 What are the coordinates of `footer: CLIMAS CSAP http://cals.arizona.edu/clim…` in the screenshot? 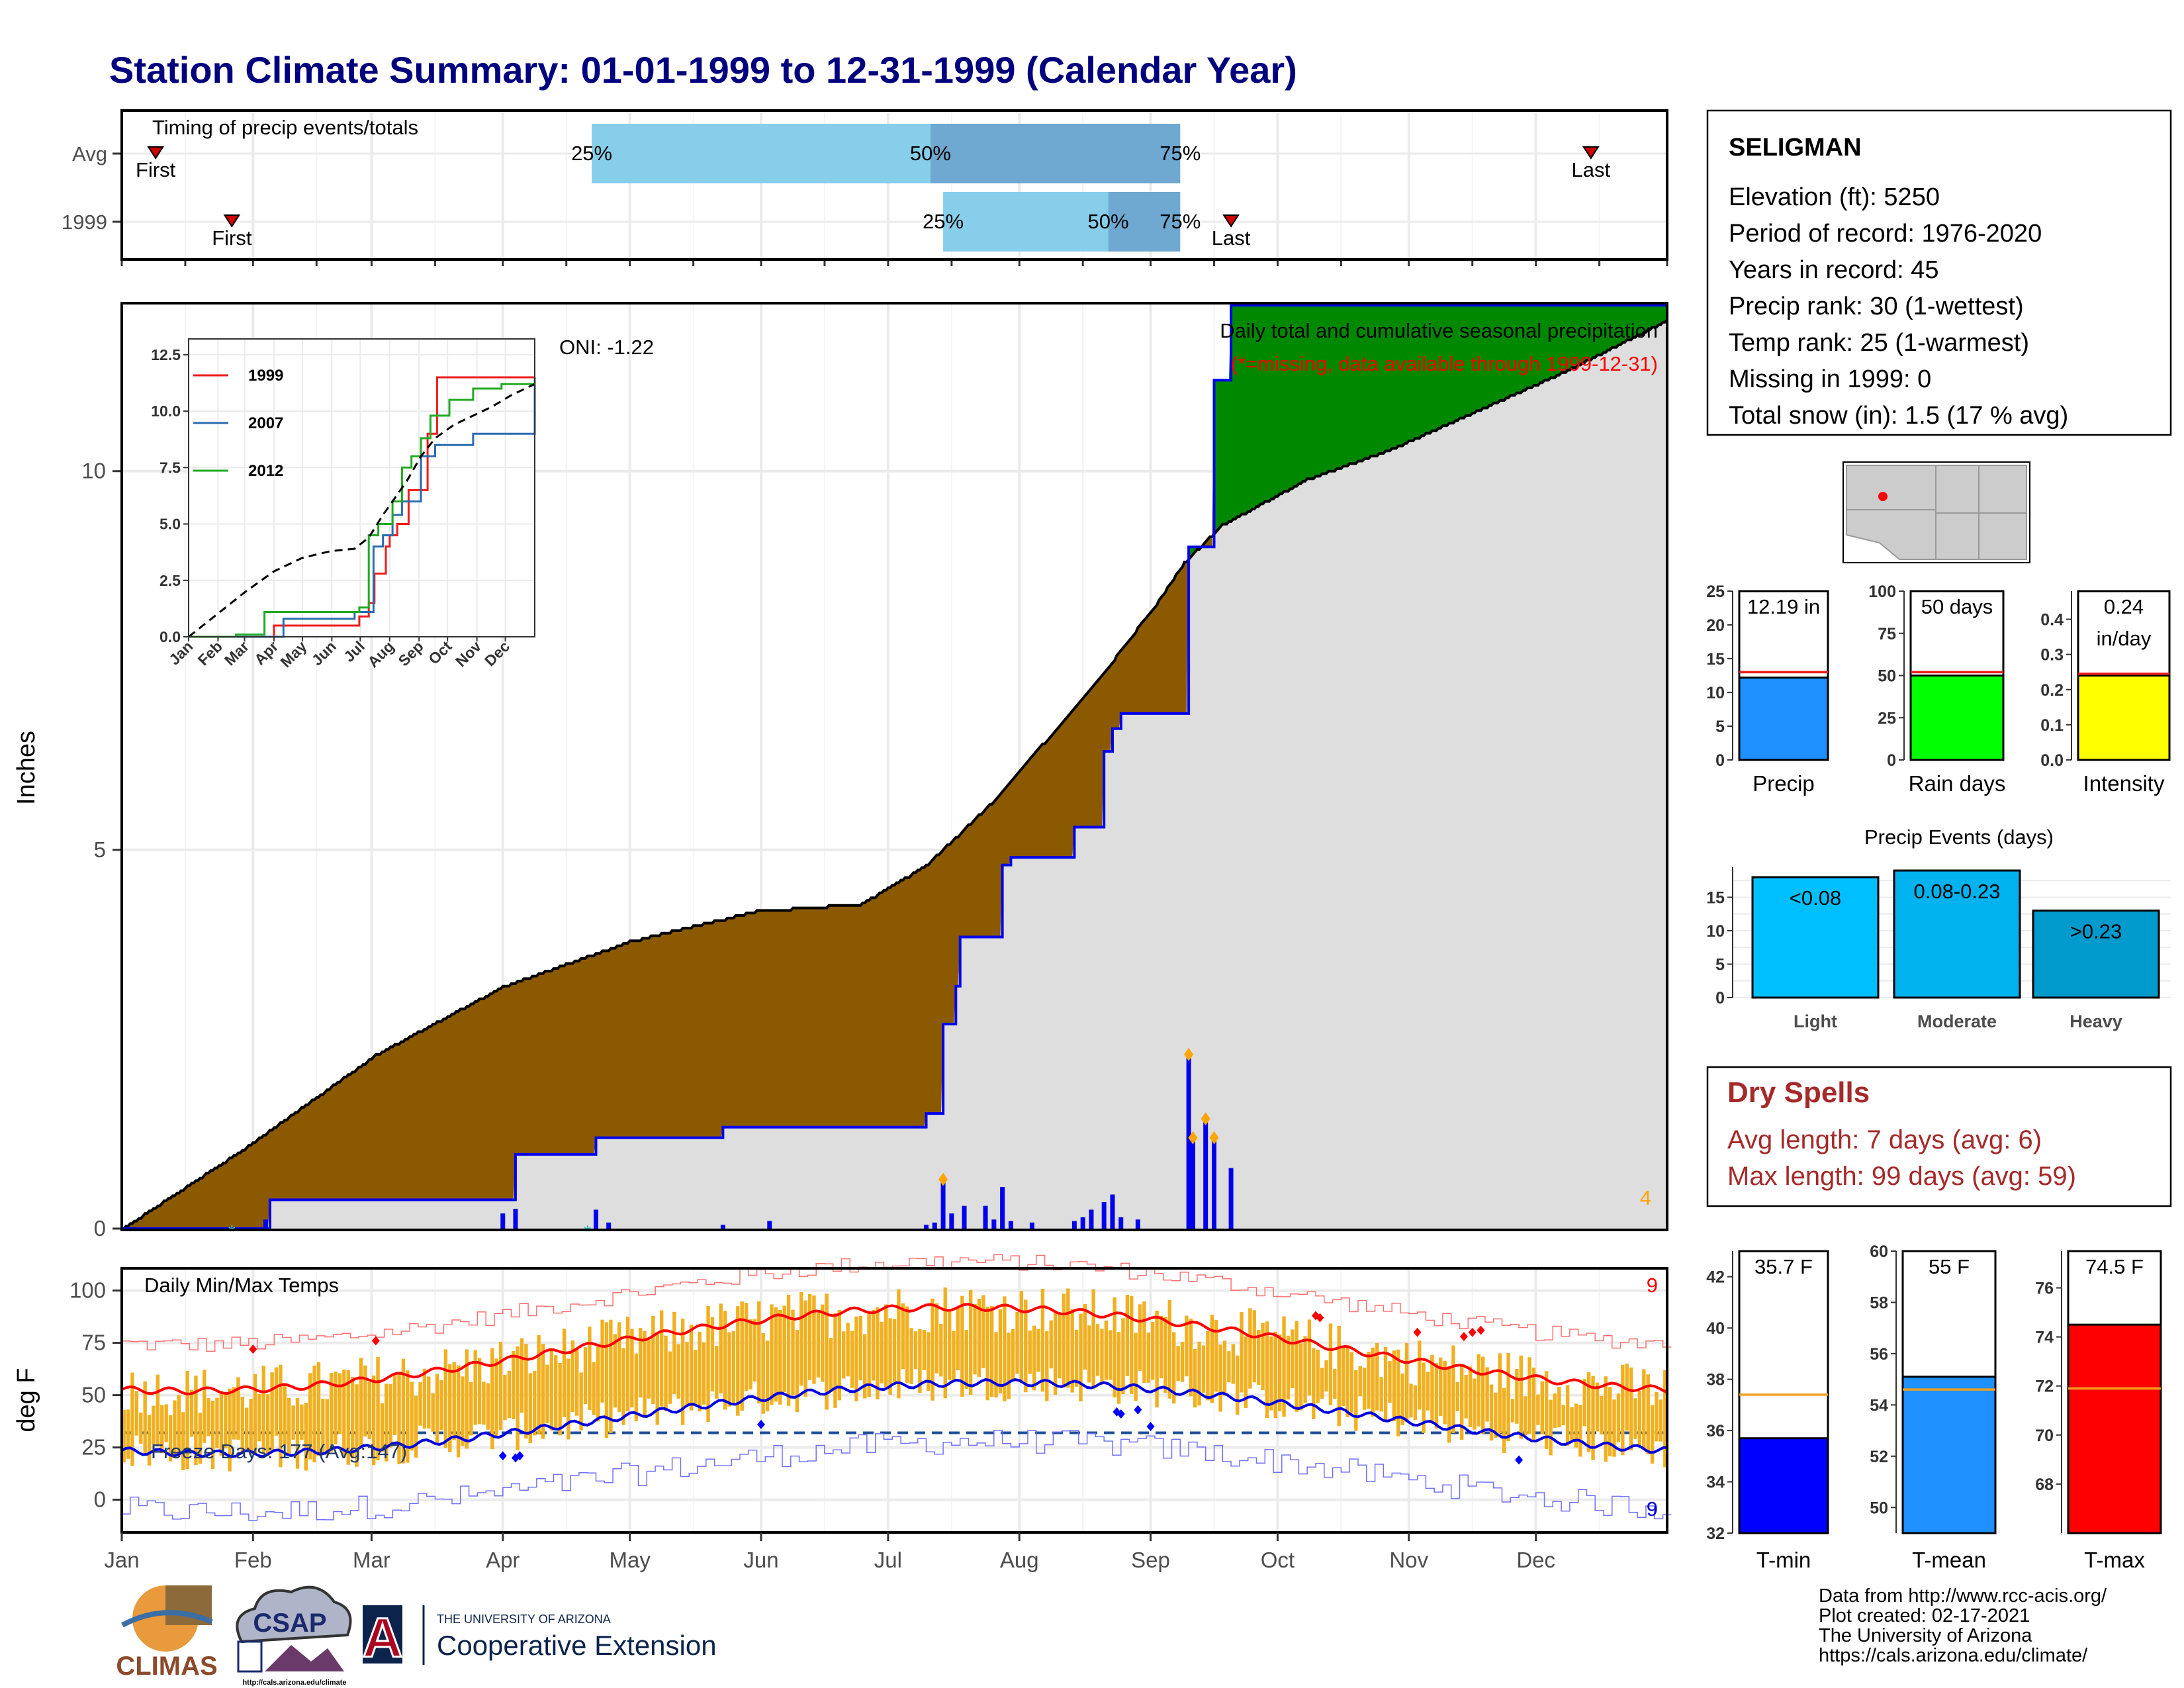 It's located at (1112, 1636).